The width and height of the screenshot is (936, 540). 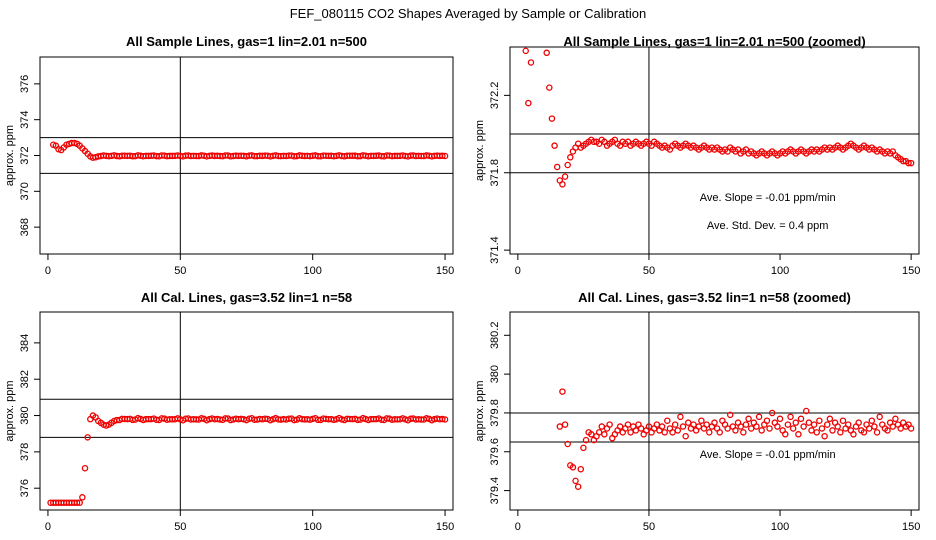 I want to click on annotation: Ave. Std. Dev. = 0.4 ppm, so click(x=768, y=226).